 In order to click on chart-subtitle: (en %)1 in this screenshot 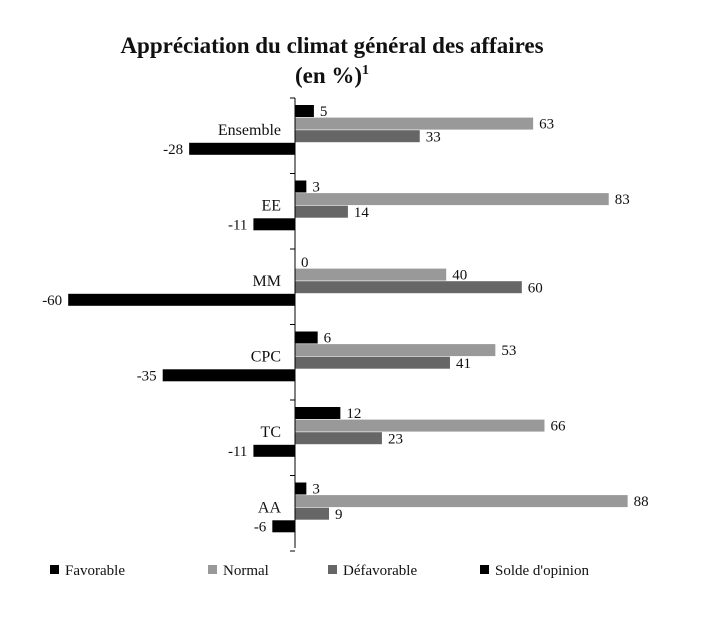, I will do `click(332, 75)`.